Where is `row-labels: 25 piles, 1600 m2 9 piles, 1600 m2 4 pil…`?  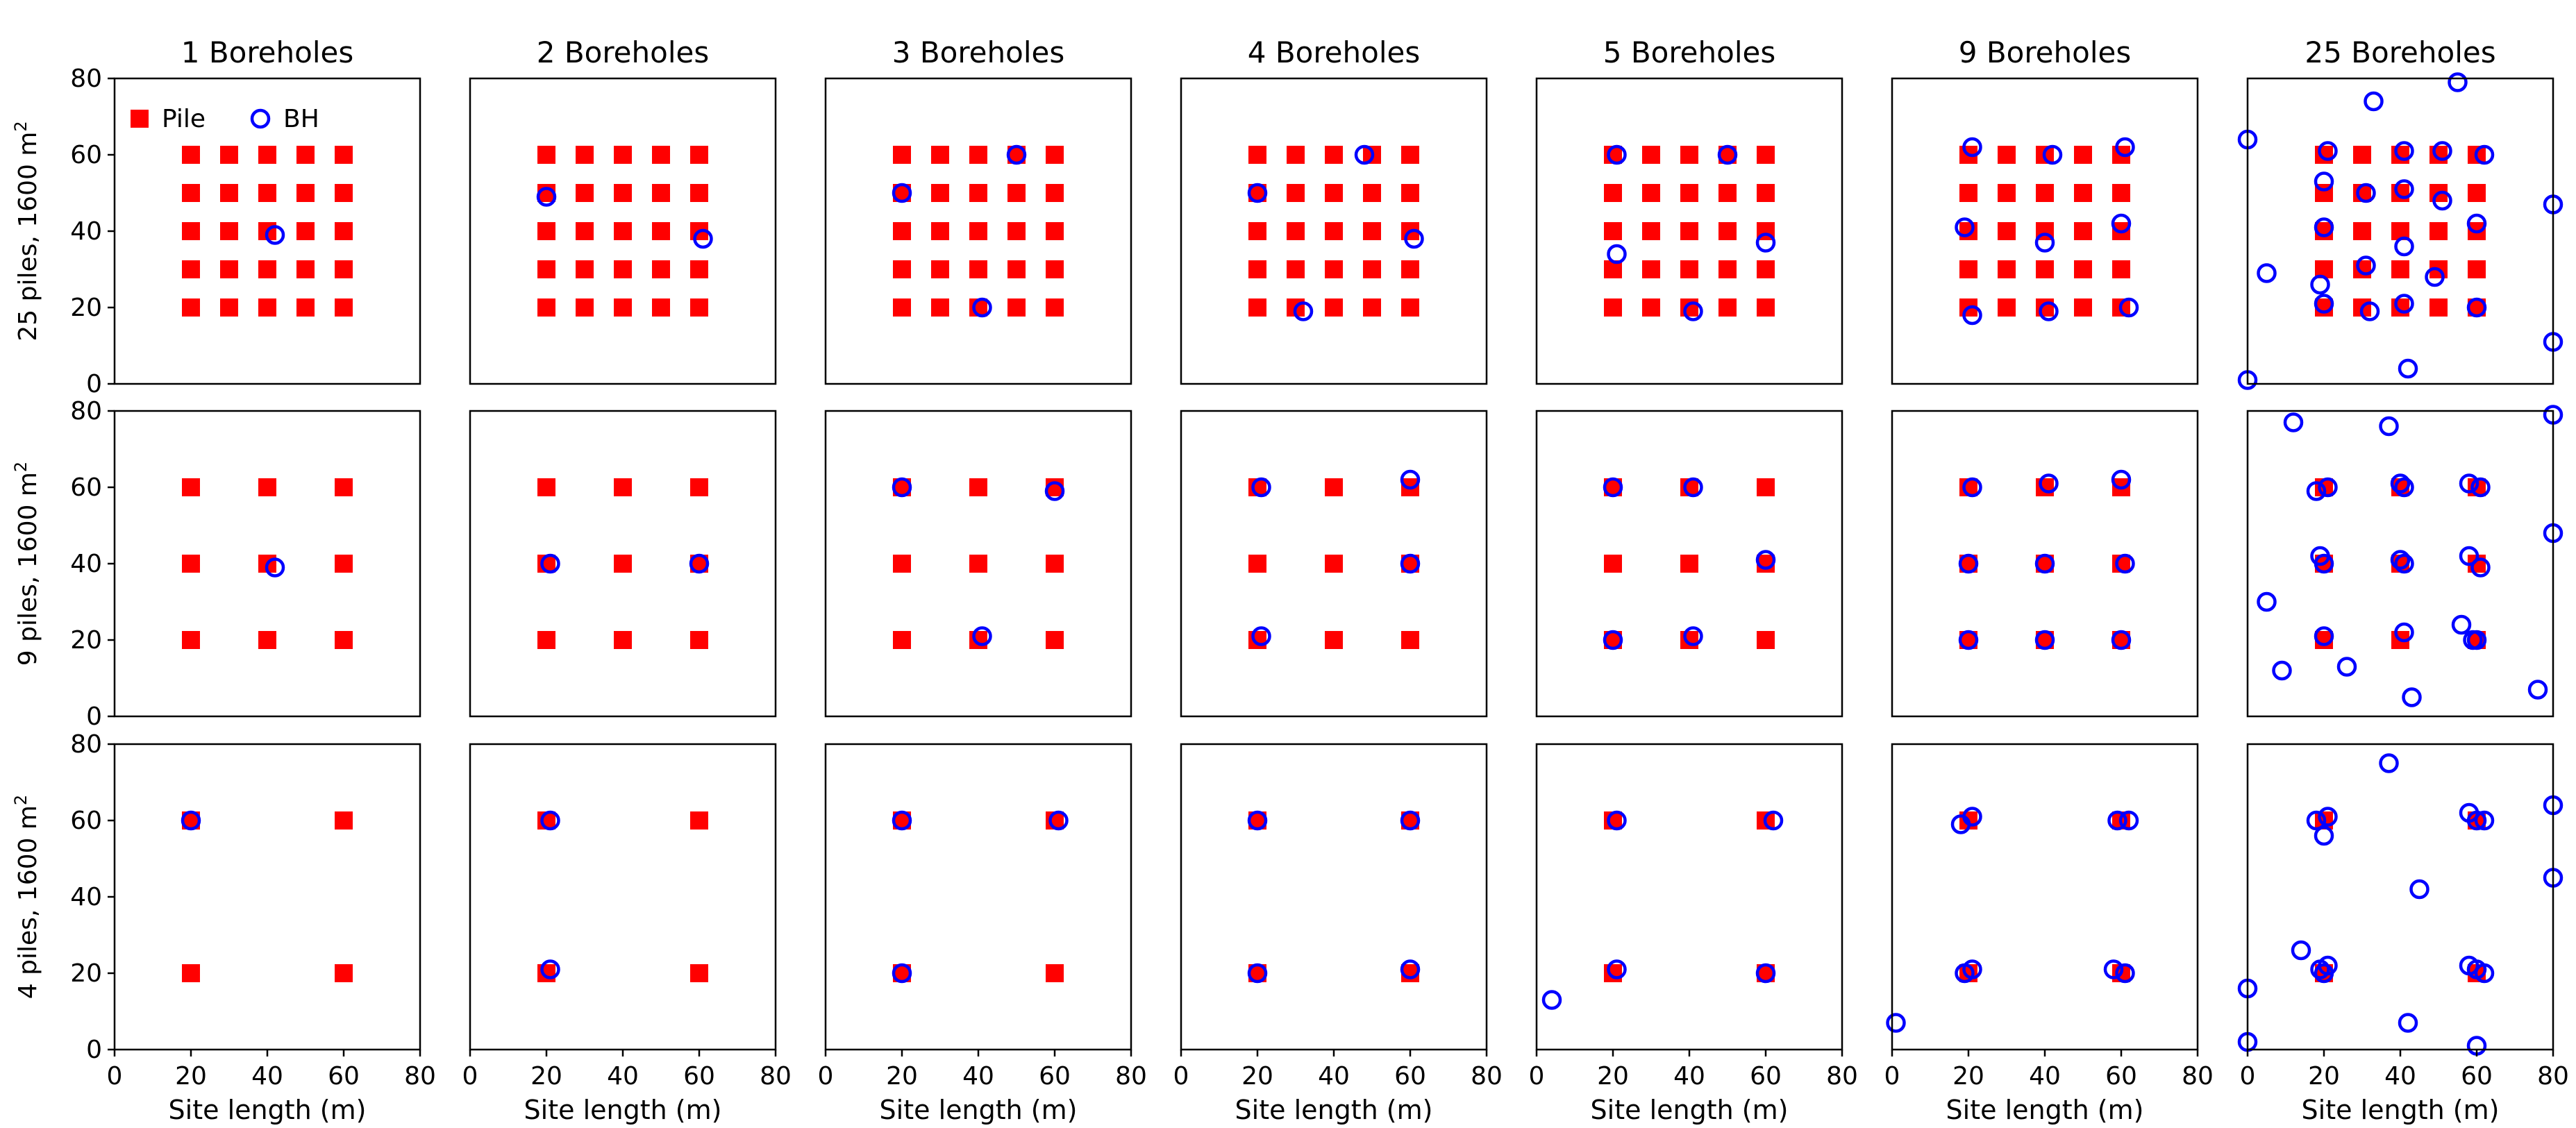
row-labels: 25 piles, 1600 m2 9 piles, 1600 m2 4 pil… is located at coordinates (26, 560).